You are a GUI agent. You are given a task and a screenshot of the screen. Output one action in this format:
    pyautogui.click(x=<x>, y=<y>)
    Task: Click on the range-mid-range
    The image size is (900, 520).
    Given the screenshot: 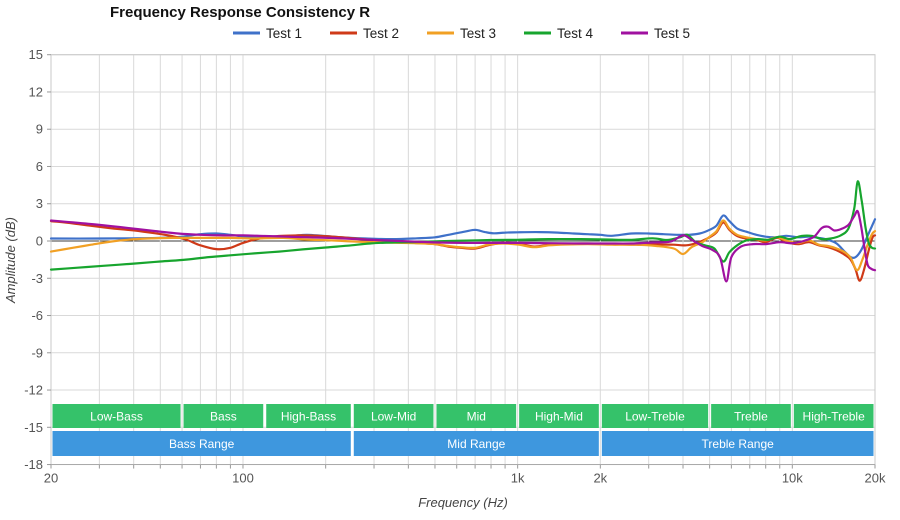 What is the action you would take?
    pyautogui.click(x=476, y=443)
    